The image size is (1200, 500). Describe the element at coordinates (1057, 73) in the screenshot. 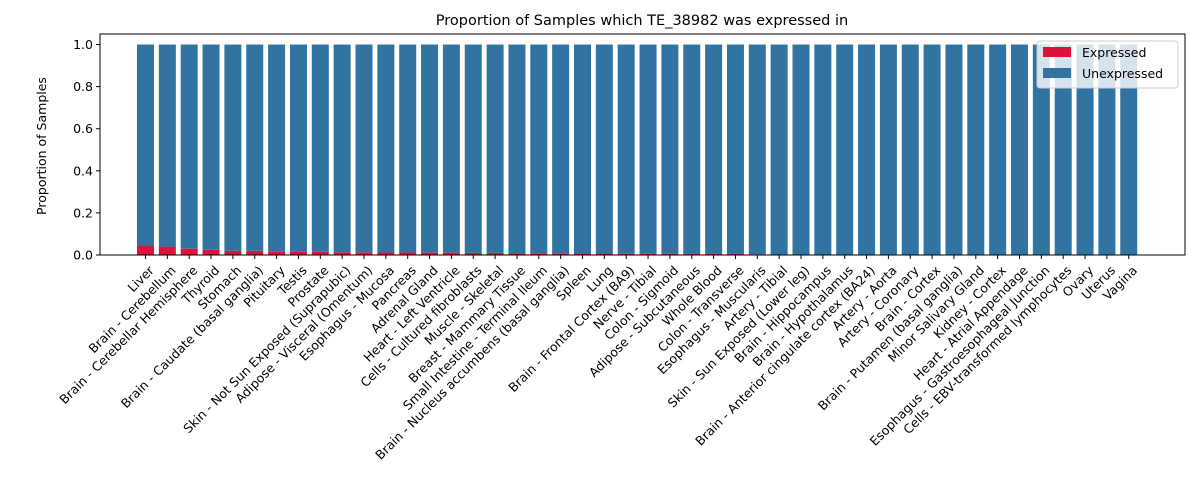

I see `legend-swatch-unexpressed` at that location.